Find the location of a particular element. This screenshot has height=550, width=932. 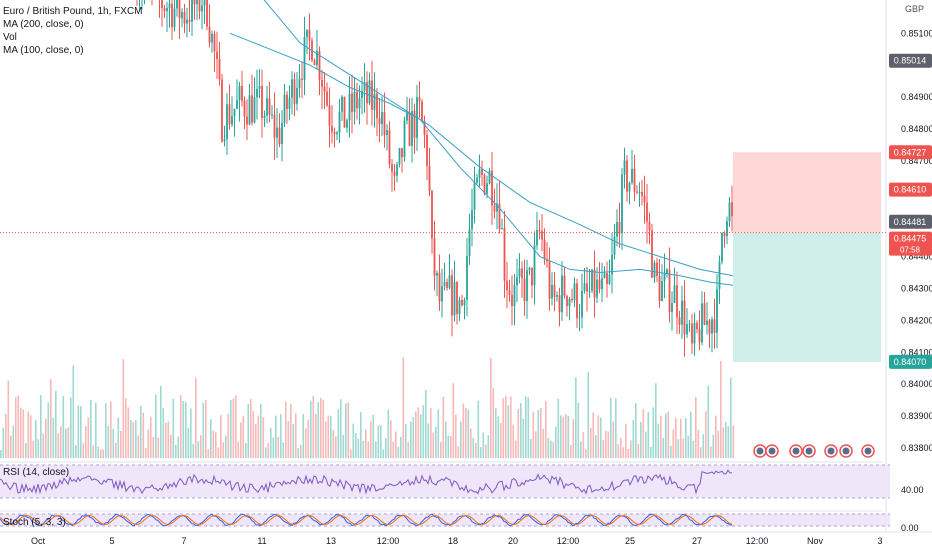

rsi-label: RSI (14, close) is located at coordinates (36, 472).